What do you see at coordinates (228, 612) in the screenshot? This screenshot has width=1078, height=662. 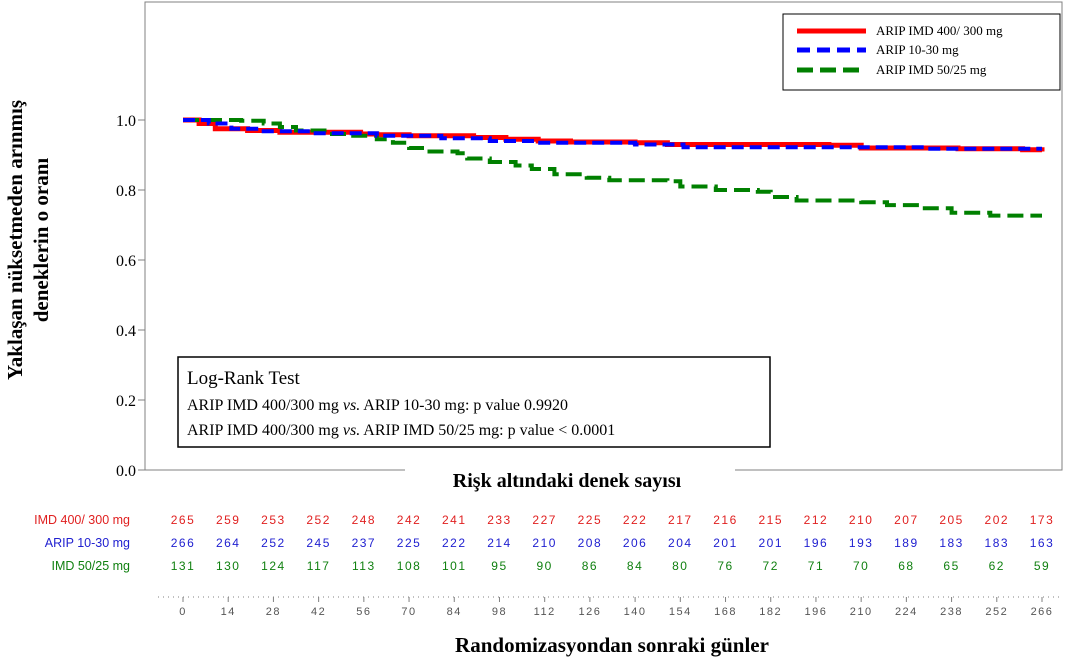 I see `x-tick-label: 14` at bounding box center [228, 612].